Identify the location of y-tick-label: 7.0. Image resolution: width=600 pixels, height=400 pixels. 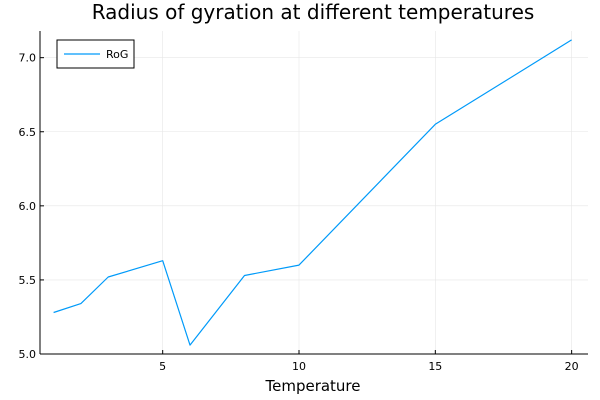
(28, 58).